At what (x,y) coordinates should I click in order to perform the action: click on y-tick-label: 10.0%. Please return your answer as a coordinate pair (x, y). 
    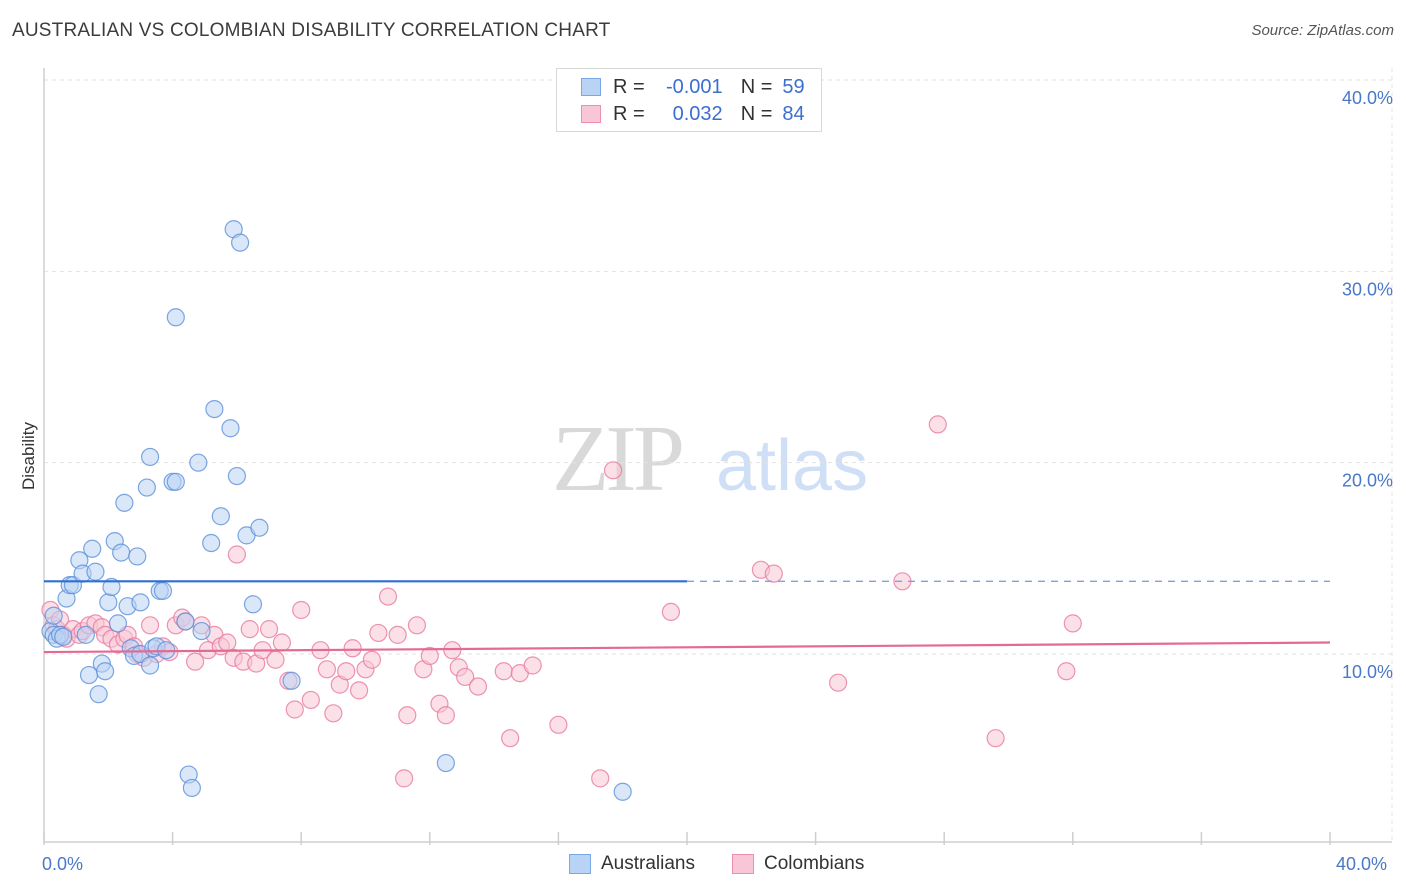
    Looking at the image, I should click on (1367, 672).